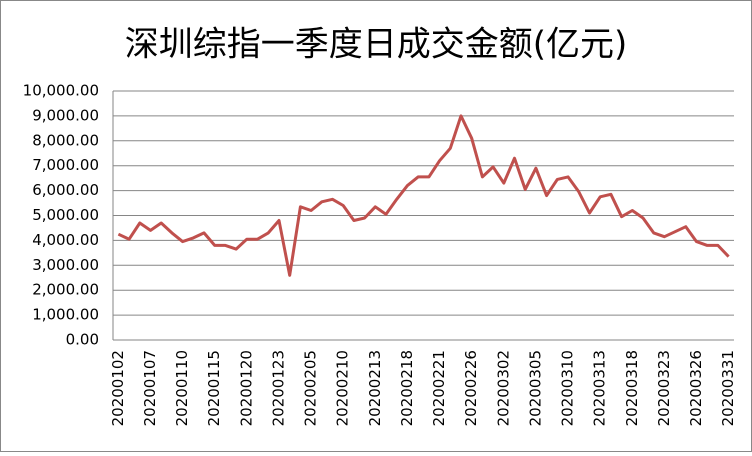 This screenshot has width=752, height=456. I want to click on y-tick-label: 0.00, so click(82, 340).